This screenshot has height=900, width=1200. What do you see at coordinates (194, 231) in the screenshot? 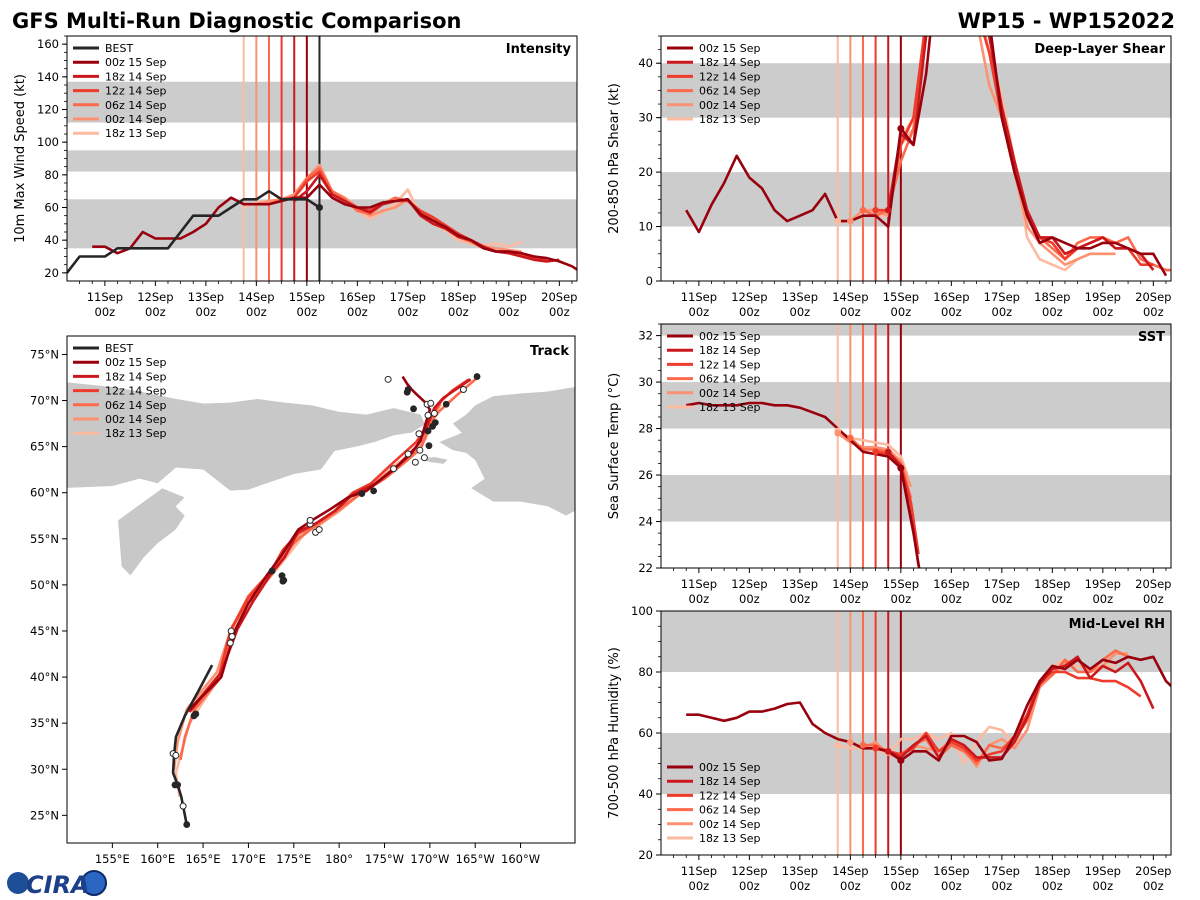
I see `intensity-series-best` at bounding box center [194, 231].